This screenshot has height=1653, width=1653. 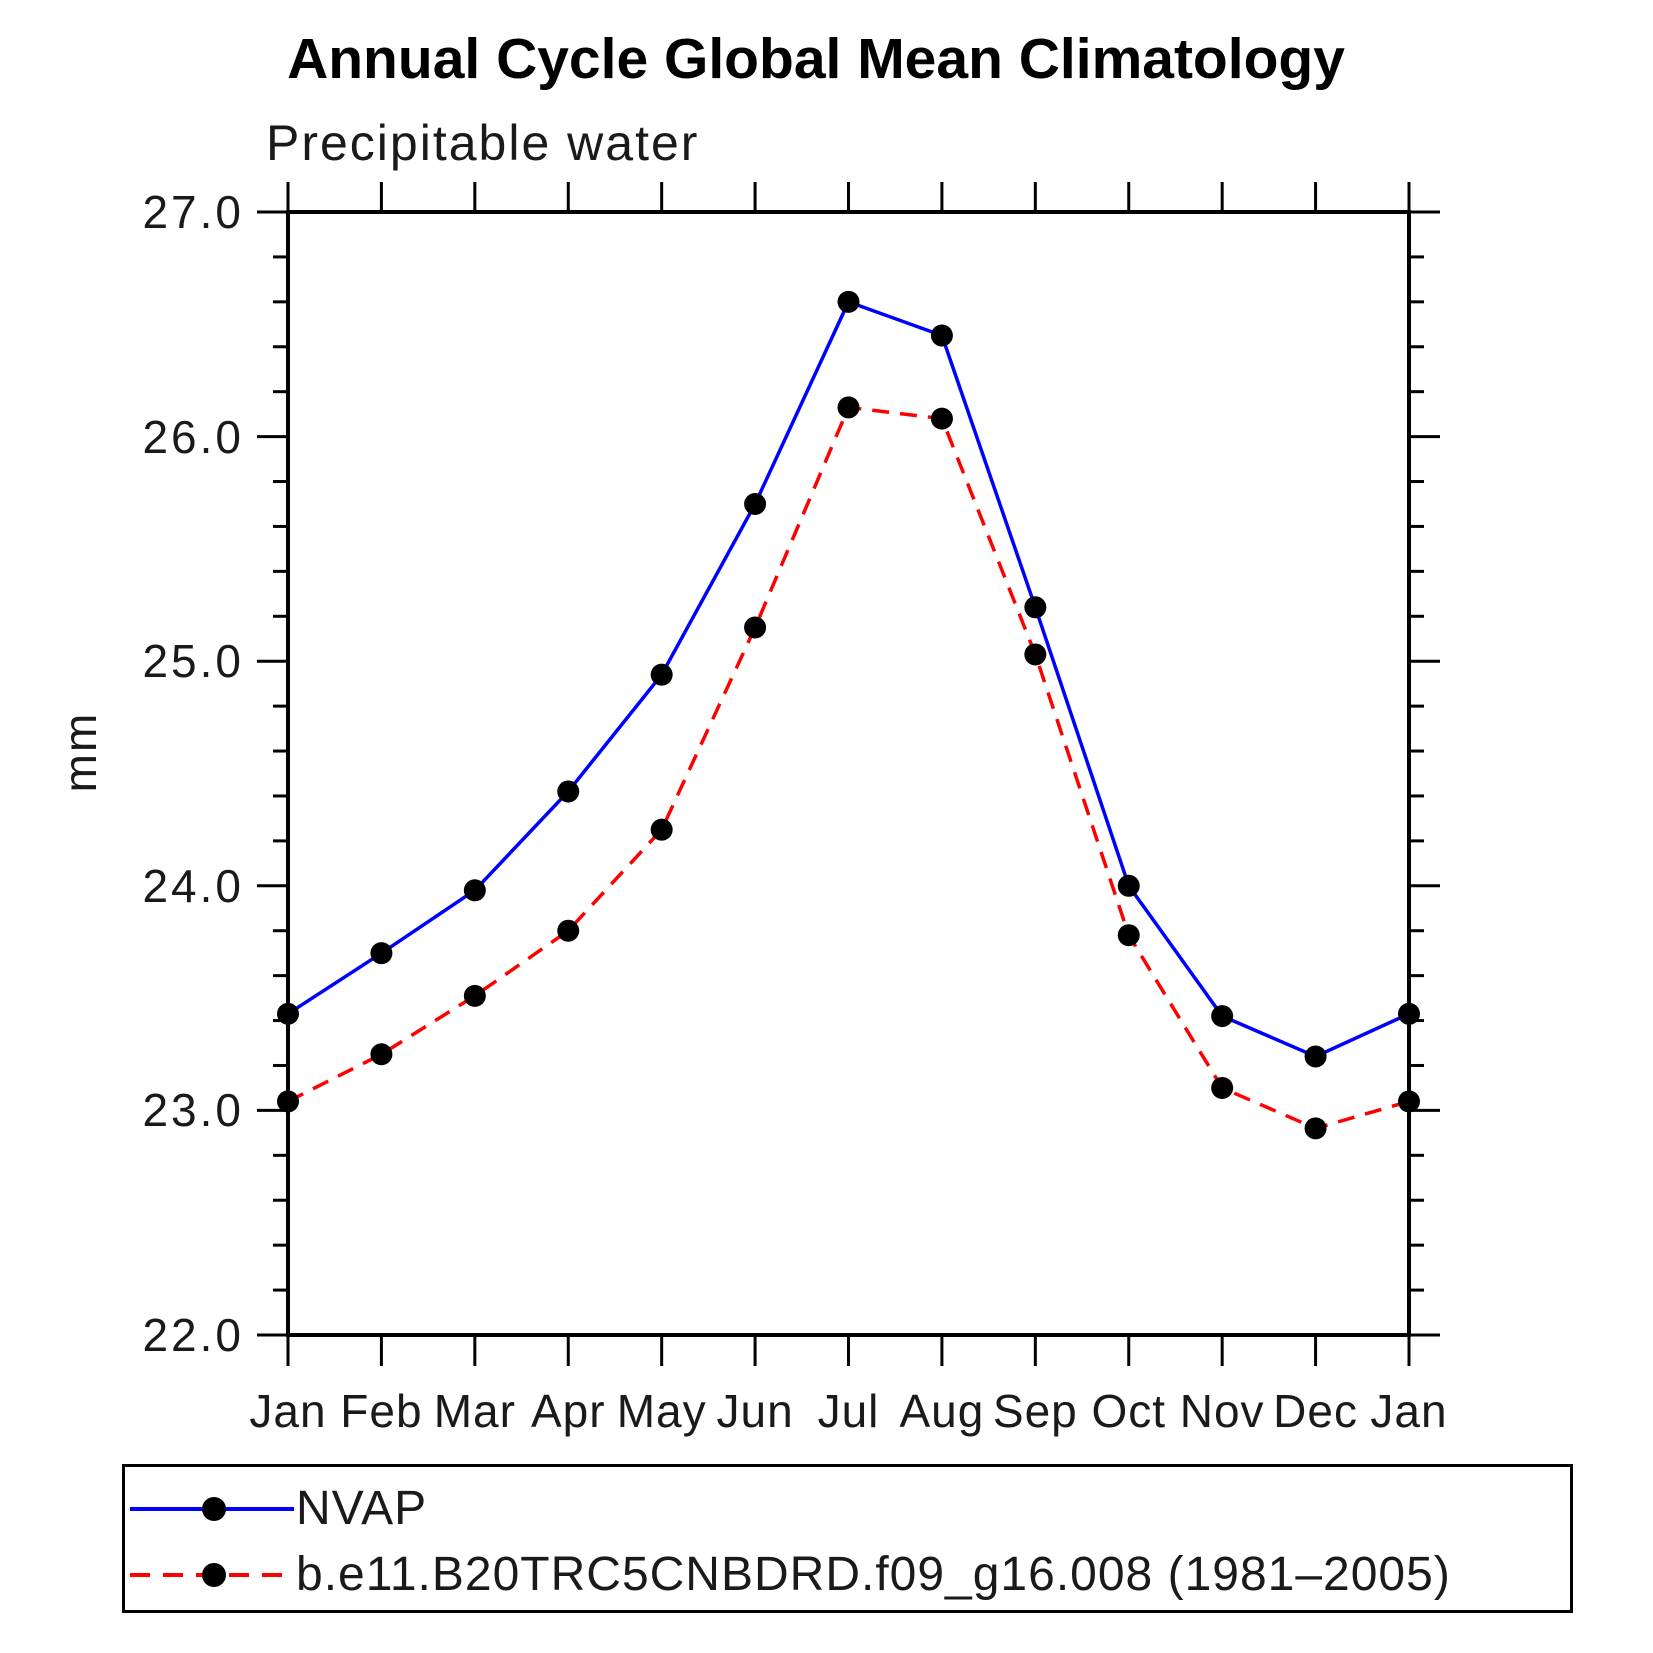 I want to click on y-axis-unit-label: mm, so click(x=80, y=752).